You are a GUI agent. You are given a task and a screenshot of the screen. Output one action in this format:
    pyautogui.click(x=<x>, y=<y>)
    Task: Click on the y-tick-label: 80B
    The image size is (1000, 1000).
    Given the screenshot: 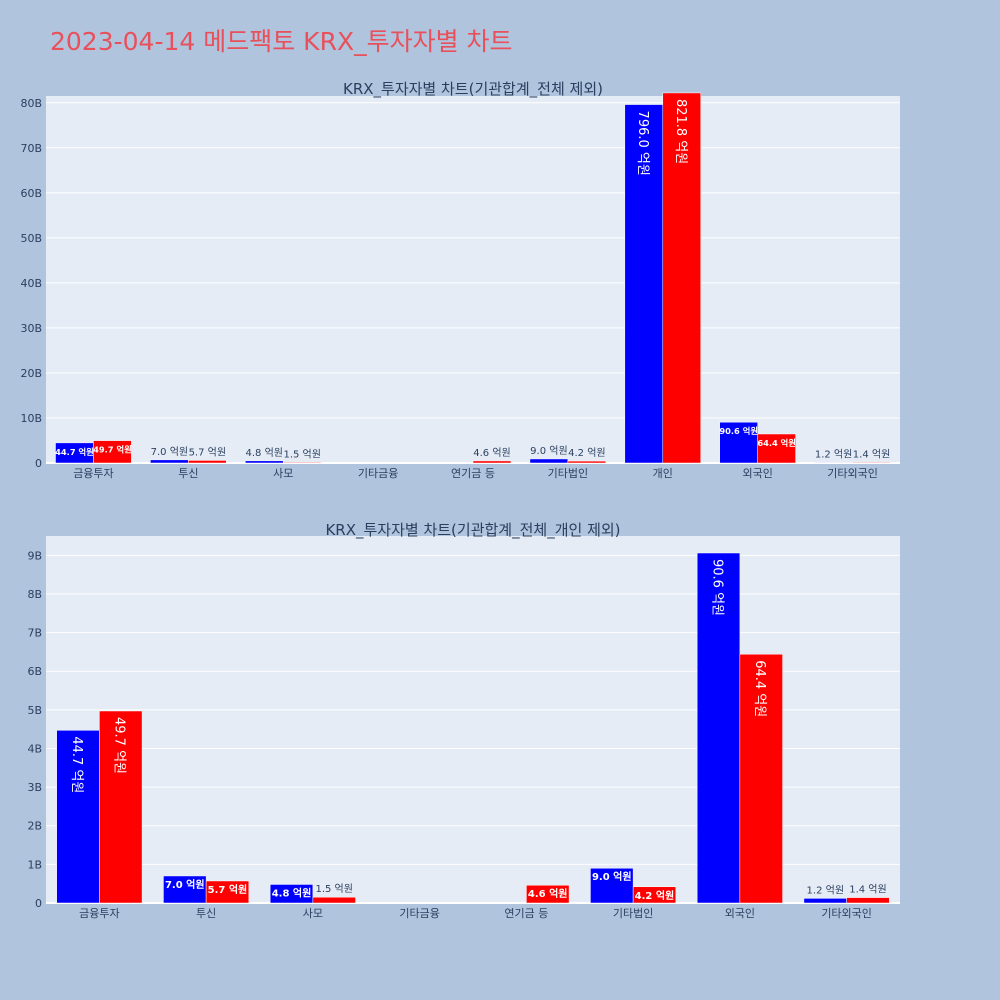 What is the action you would take?
    pyautogui.click(x=31, y=103)
    